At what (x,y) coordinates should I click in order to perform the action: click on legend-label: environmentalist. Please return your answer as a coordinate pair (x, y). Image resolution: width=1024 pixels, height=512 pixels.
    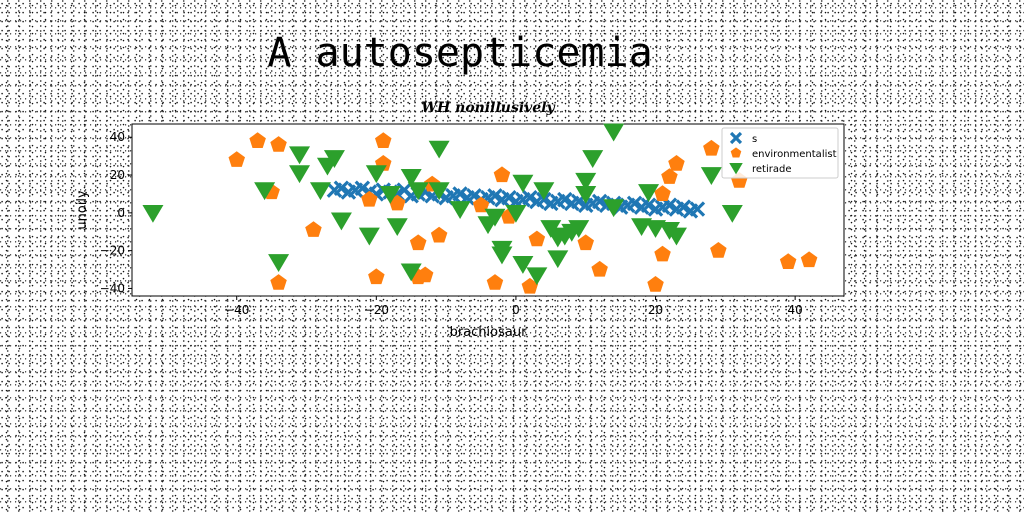
    Looking at the image, I should click on (794, 154).